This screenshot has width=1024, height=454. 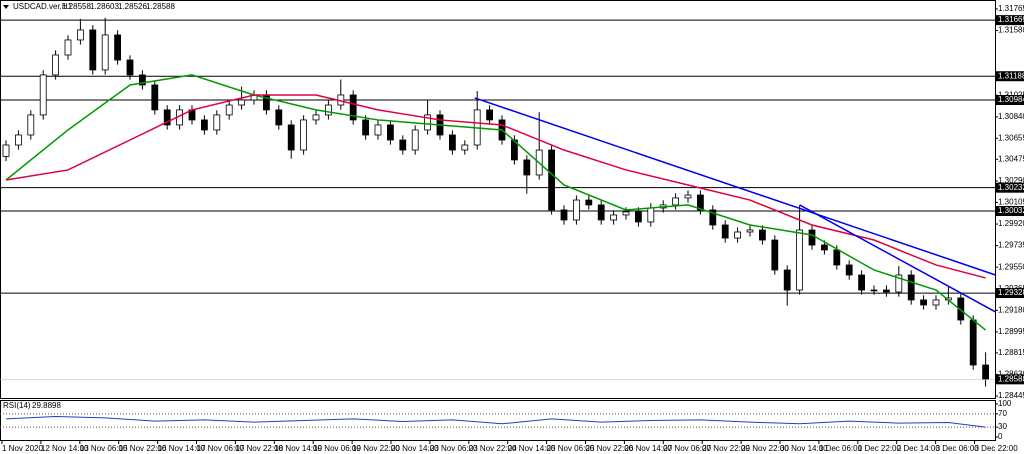 What do you see at coordinates (1011, 395) in the screenshot?
I see `y-tick-label: 1.28445` at bounding box center [1011, 395].